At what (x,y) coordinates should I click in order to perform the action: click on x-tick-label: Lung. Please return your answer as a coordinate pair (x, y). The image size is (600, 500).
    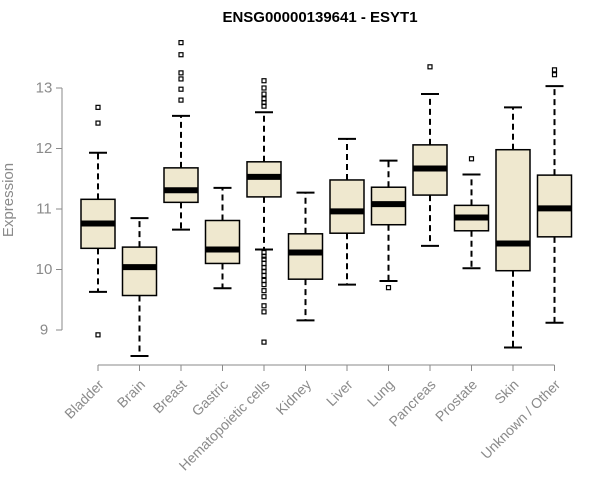
    Looking at the image, I should click on (380, 392).